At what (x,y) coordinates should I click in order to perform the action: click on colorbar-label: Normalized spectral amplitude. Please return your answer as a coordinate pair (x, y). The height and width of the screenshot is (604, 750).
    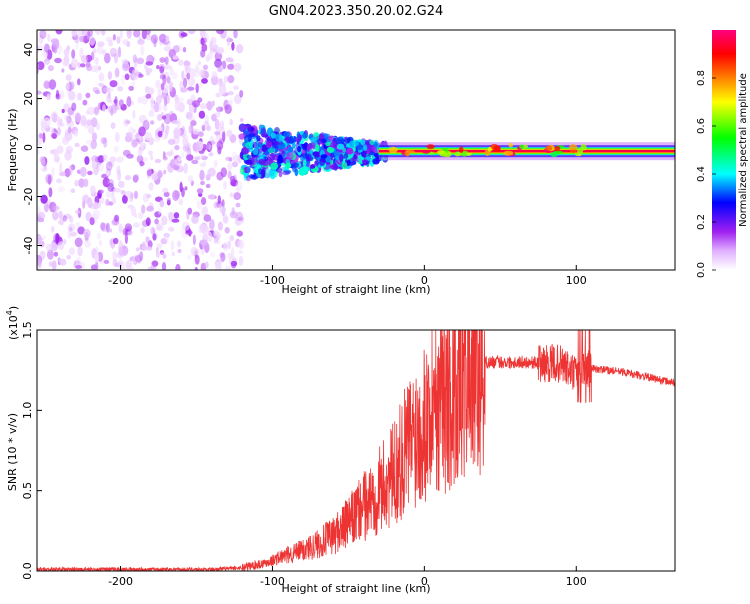
    Looking at the image, I should click on (743, 150).